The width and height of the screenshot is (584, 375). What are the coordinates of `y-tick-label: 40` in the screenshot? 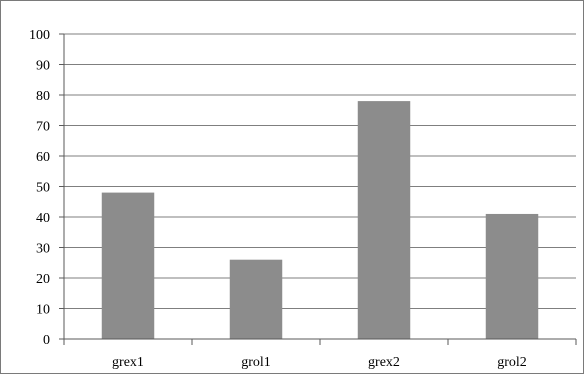 It's located at (43, 218).